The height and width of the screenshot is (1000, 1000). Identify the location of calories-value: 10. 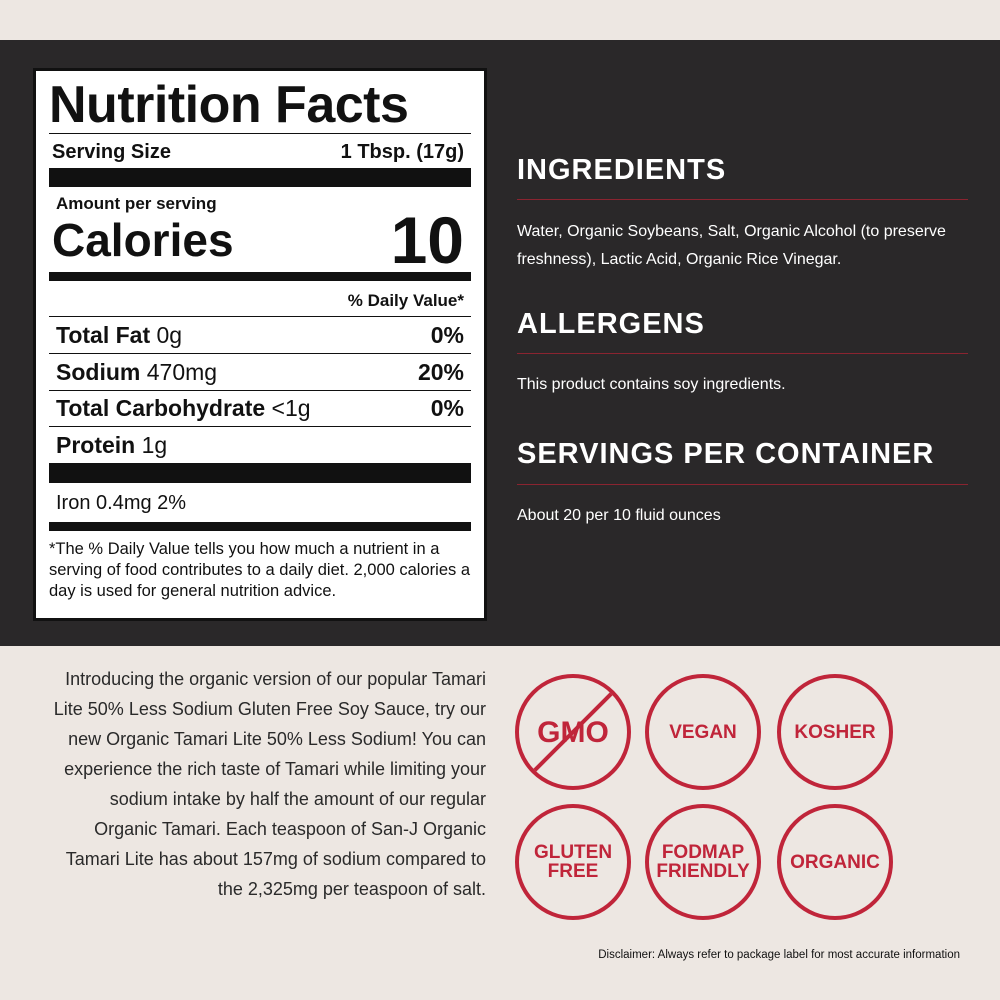
(427, 240).